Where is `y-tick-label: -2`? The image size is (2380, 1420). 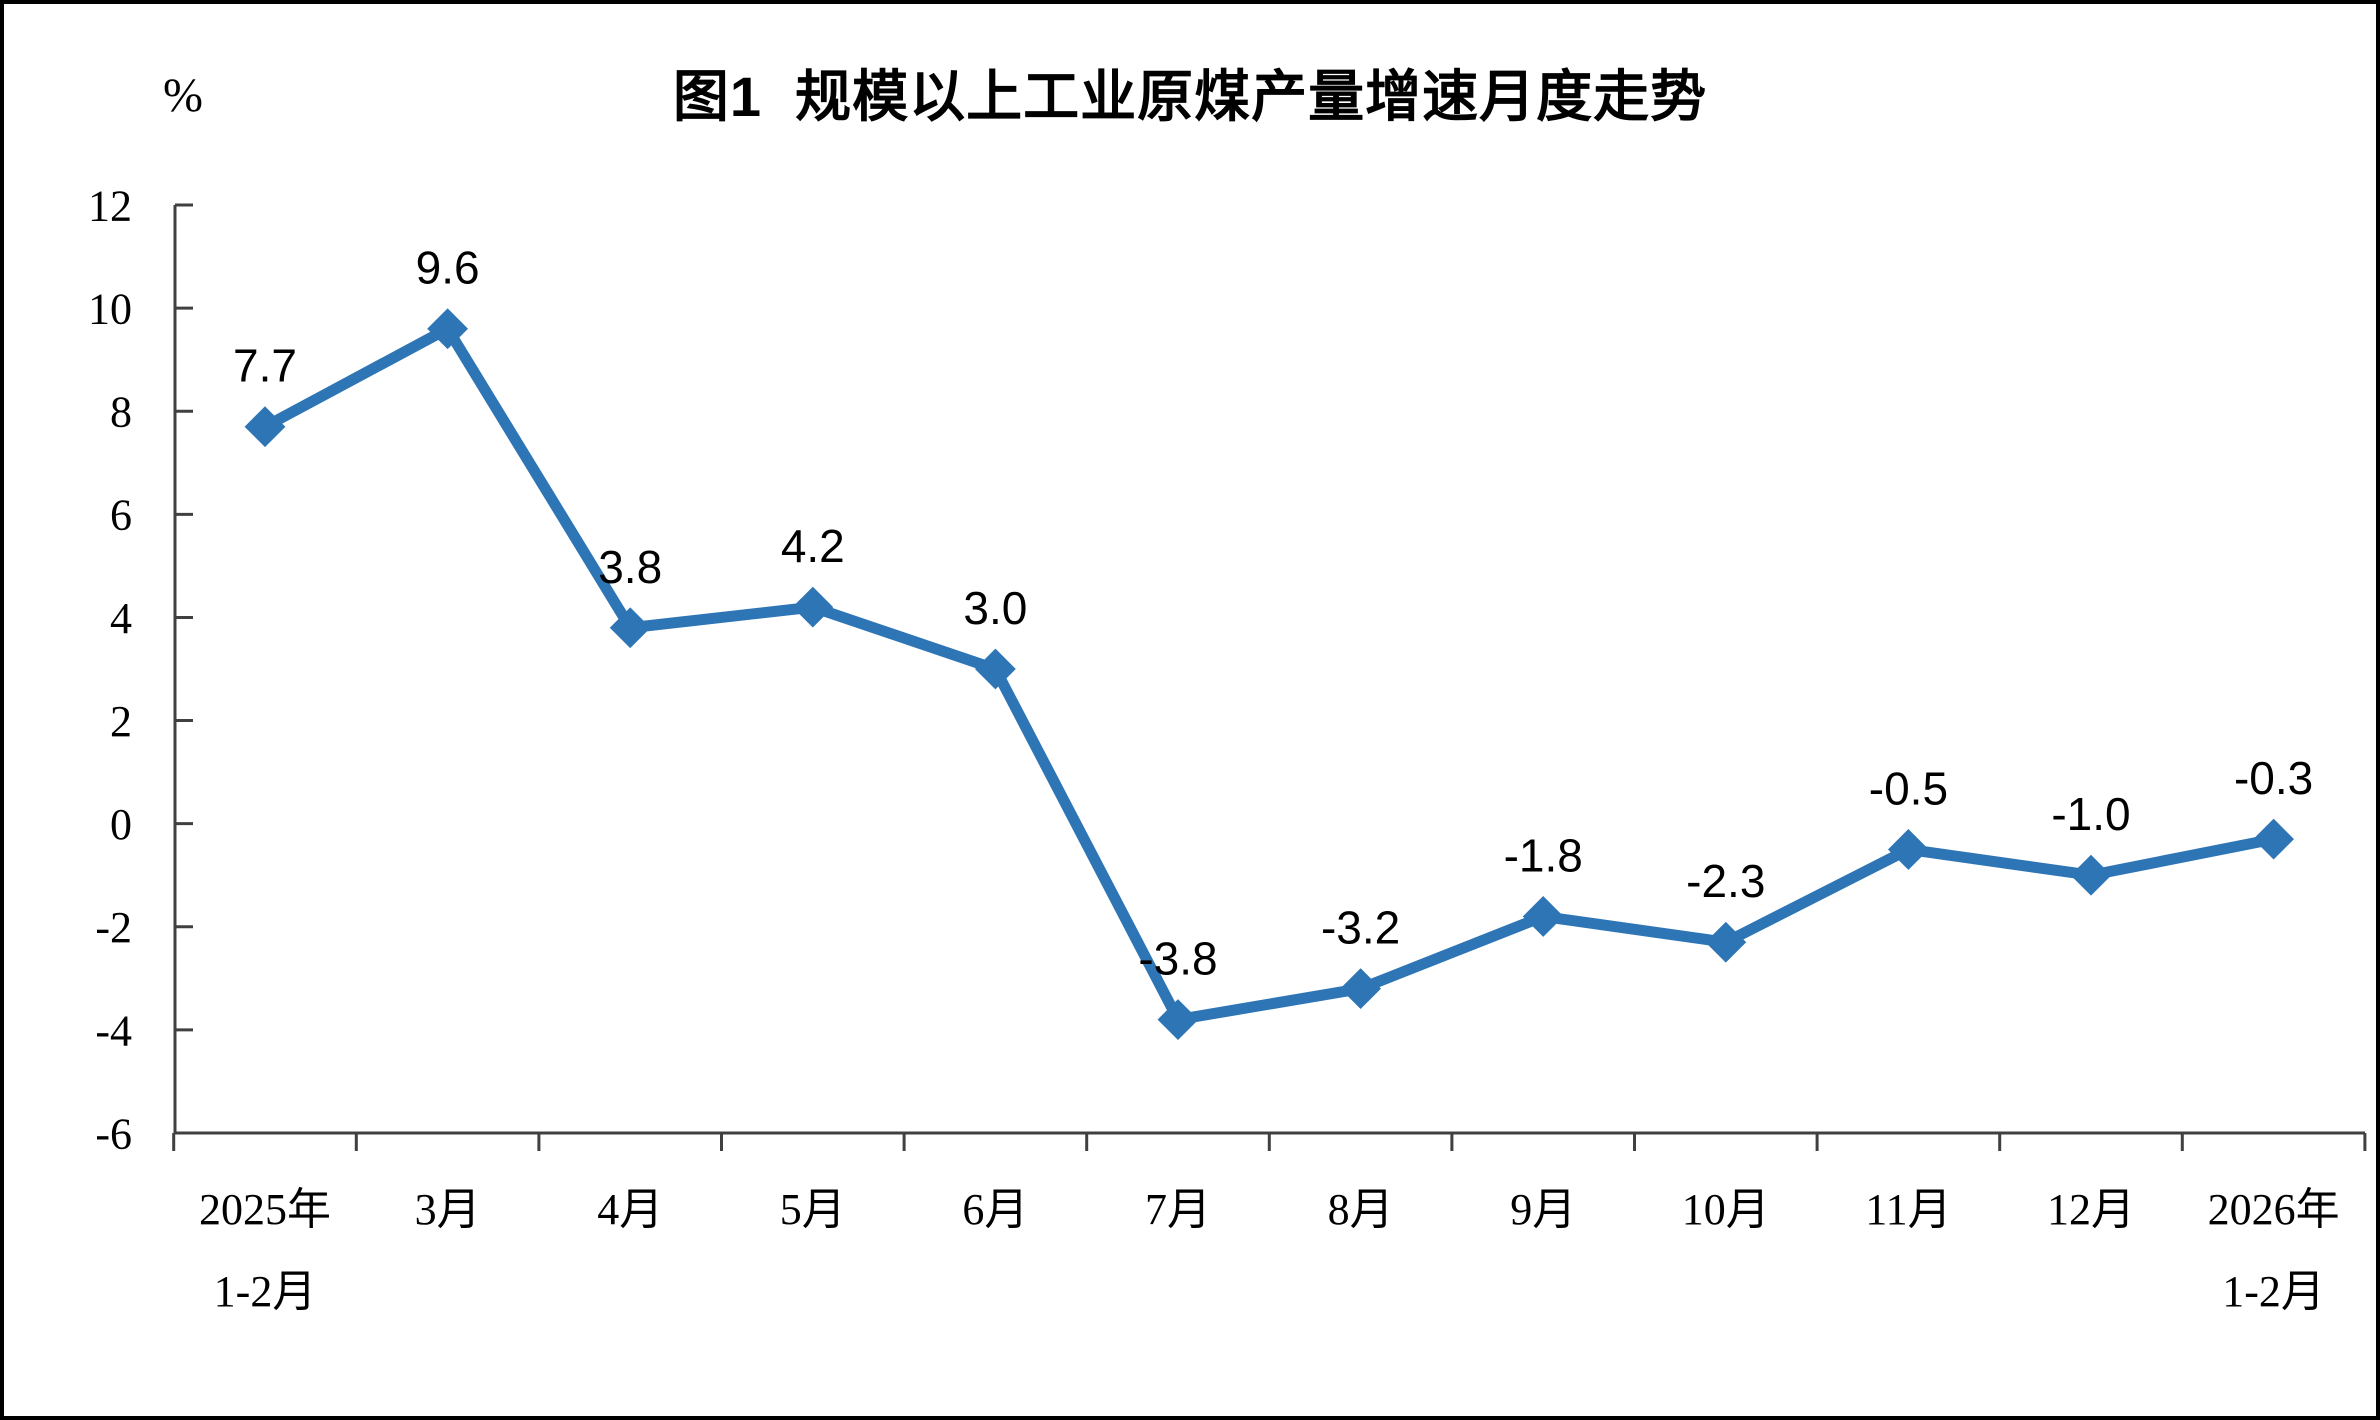 y-tick-label: -2 is located at coordinates (113, 927).